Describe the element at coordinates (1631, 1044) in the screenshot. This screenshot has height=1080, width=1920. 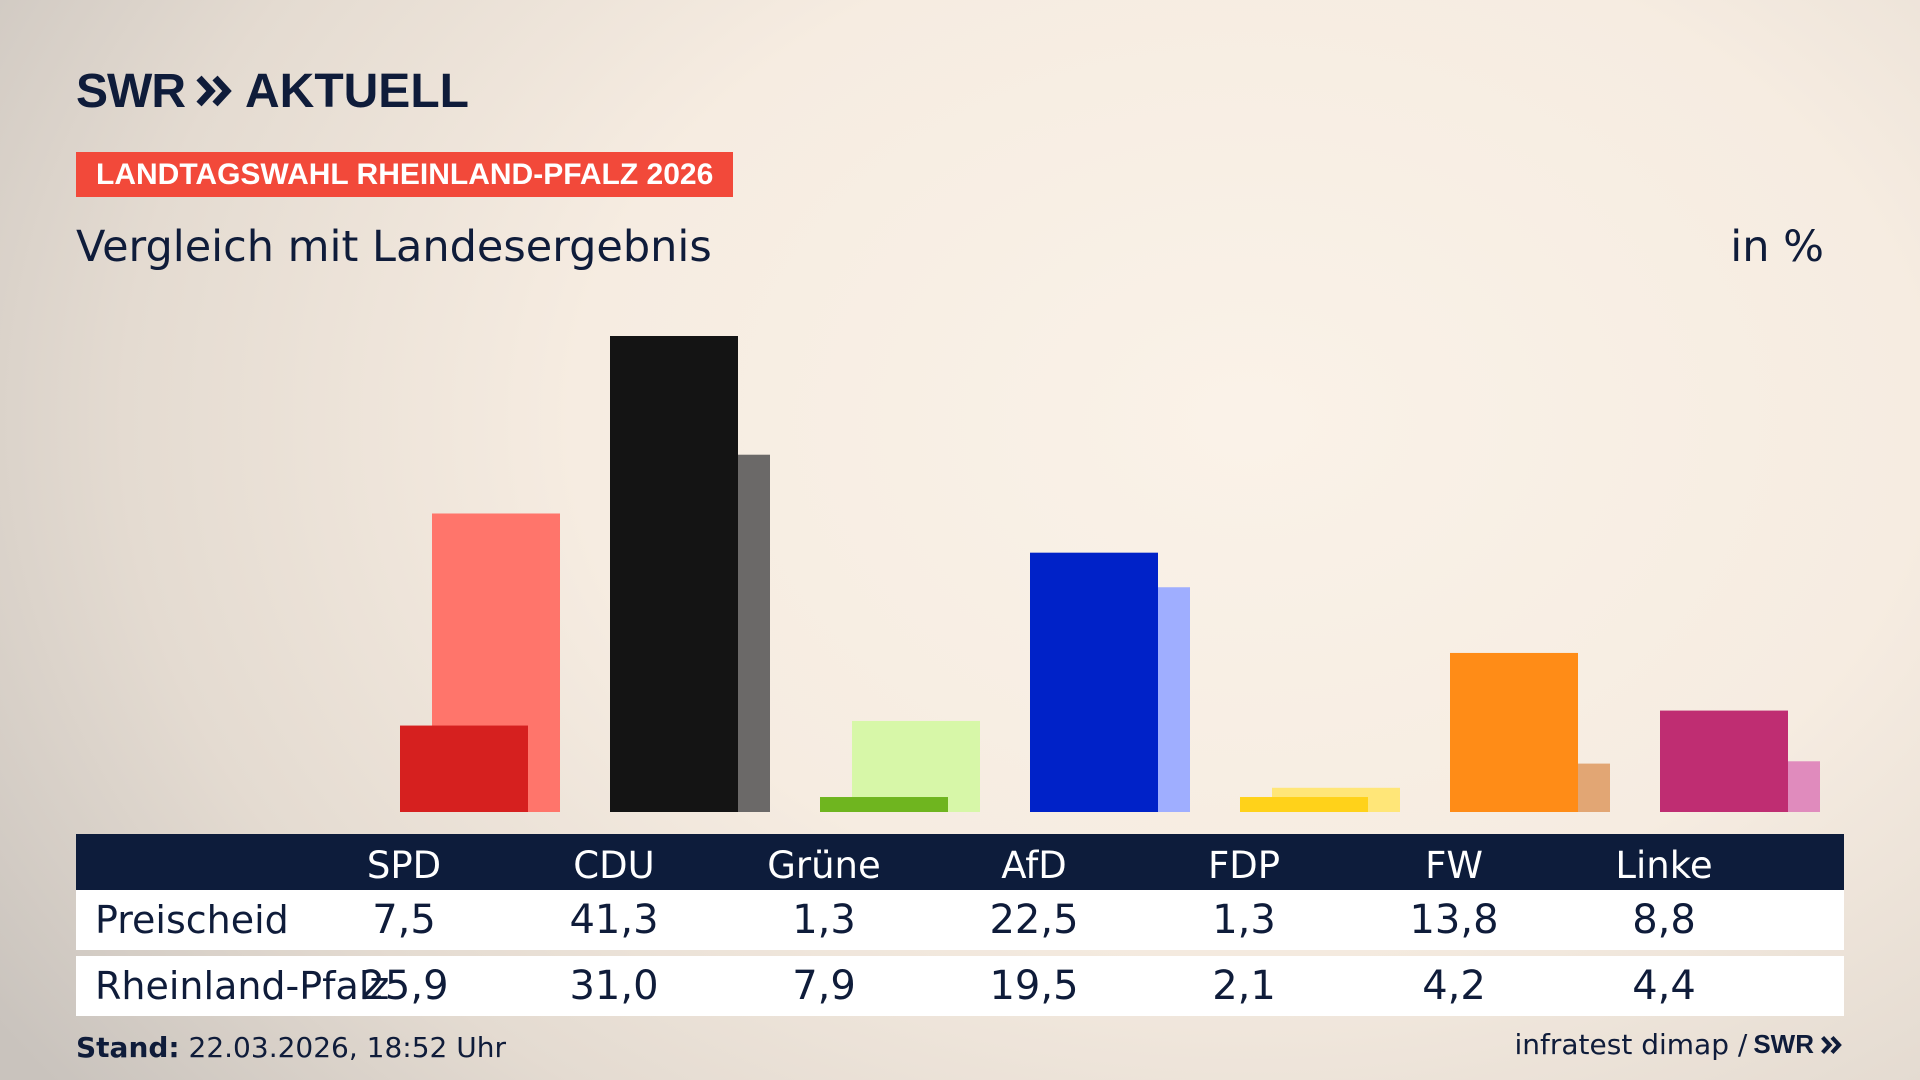
I see `source-text: infratest dimap /` at that location.